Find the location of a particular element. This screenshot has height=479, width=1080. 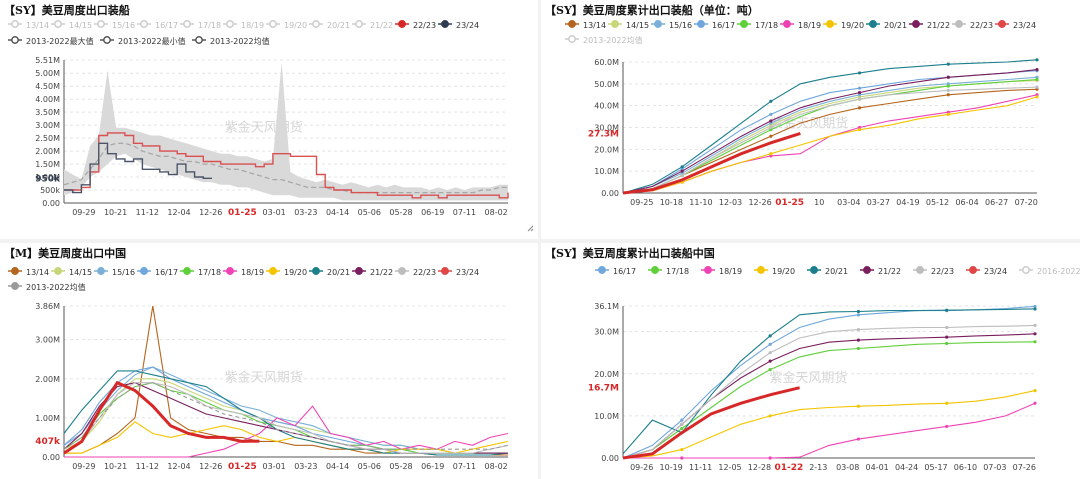

legend-marker-22/23 is located at coordinates (920, 270).